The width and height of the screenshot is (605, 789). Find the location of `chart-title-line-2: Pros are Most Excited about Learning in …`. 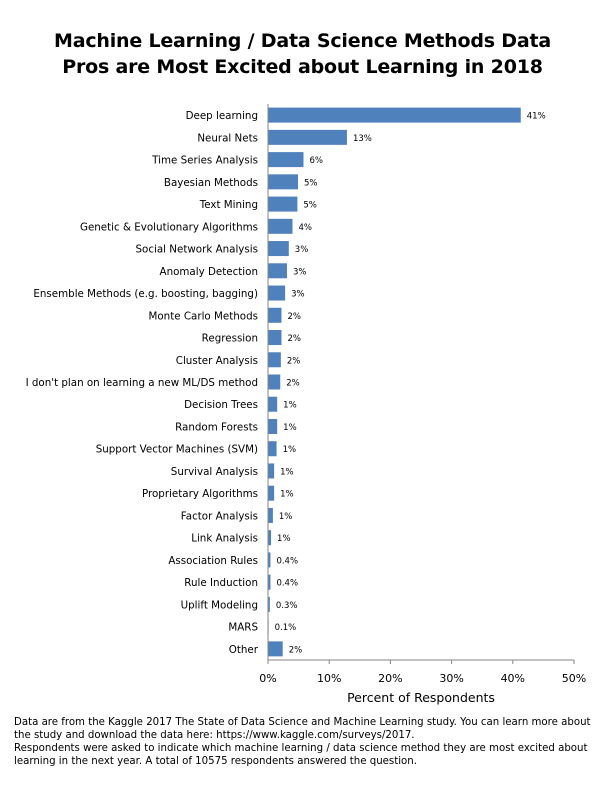

chart-title-line-2: Pros are Most Excited about Learning in … is located at coordinates (302, 67).